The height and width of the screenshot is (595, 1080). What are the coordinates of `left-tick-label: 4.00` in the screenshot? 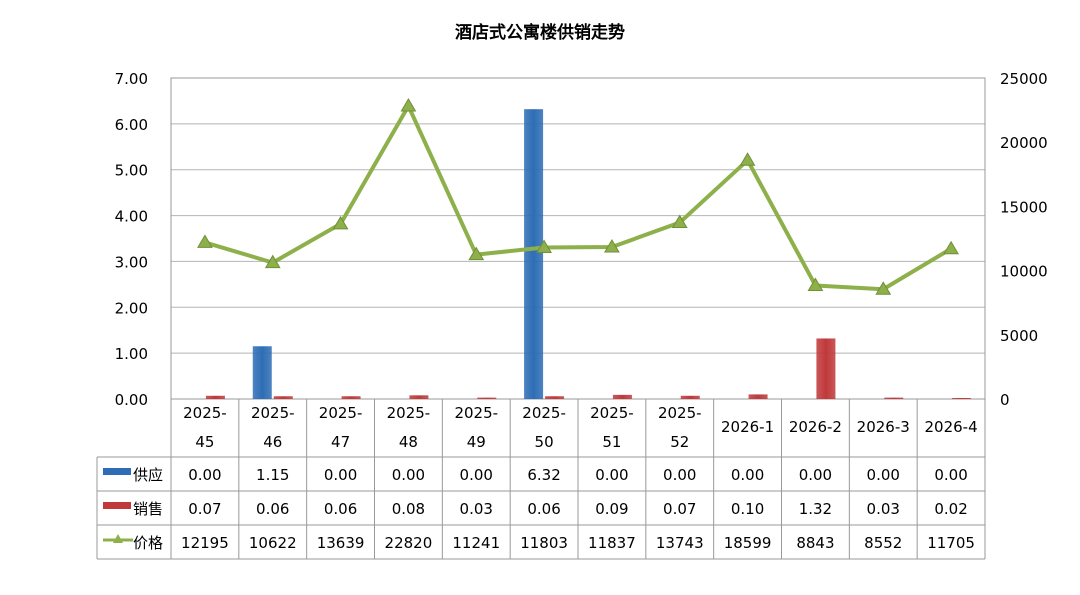 It's located at (131, 217).